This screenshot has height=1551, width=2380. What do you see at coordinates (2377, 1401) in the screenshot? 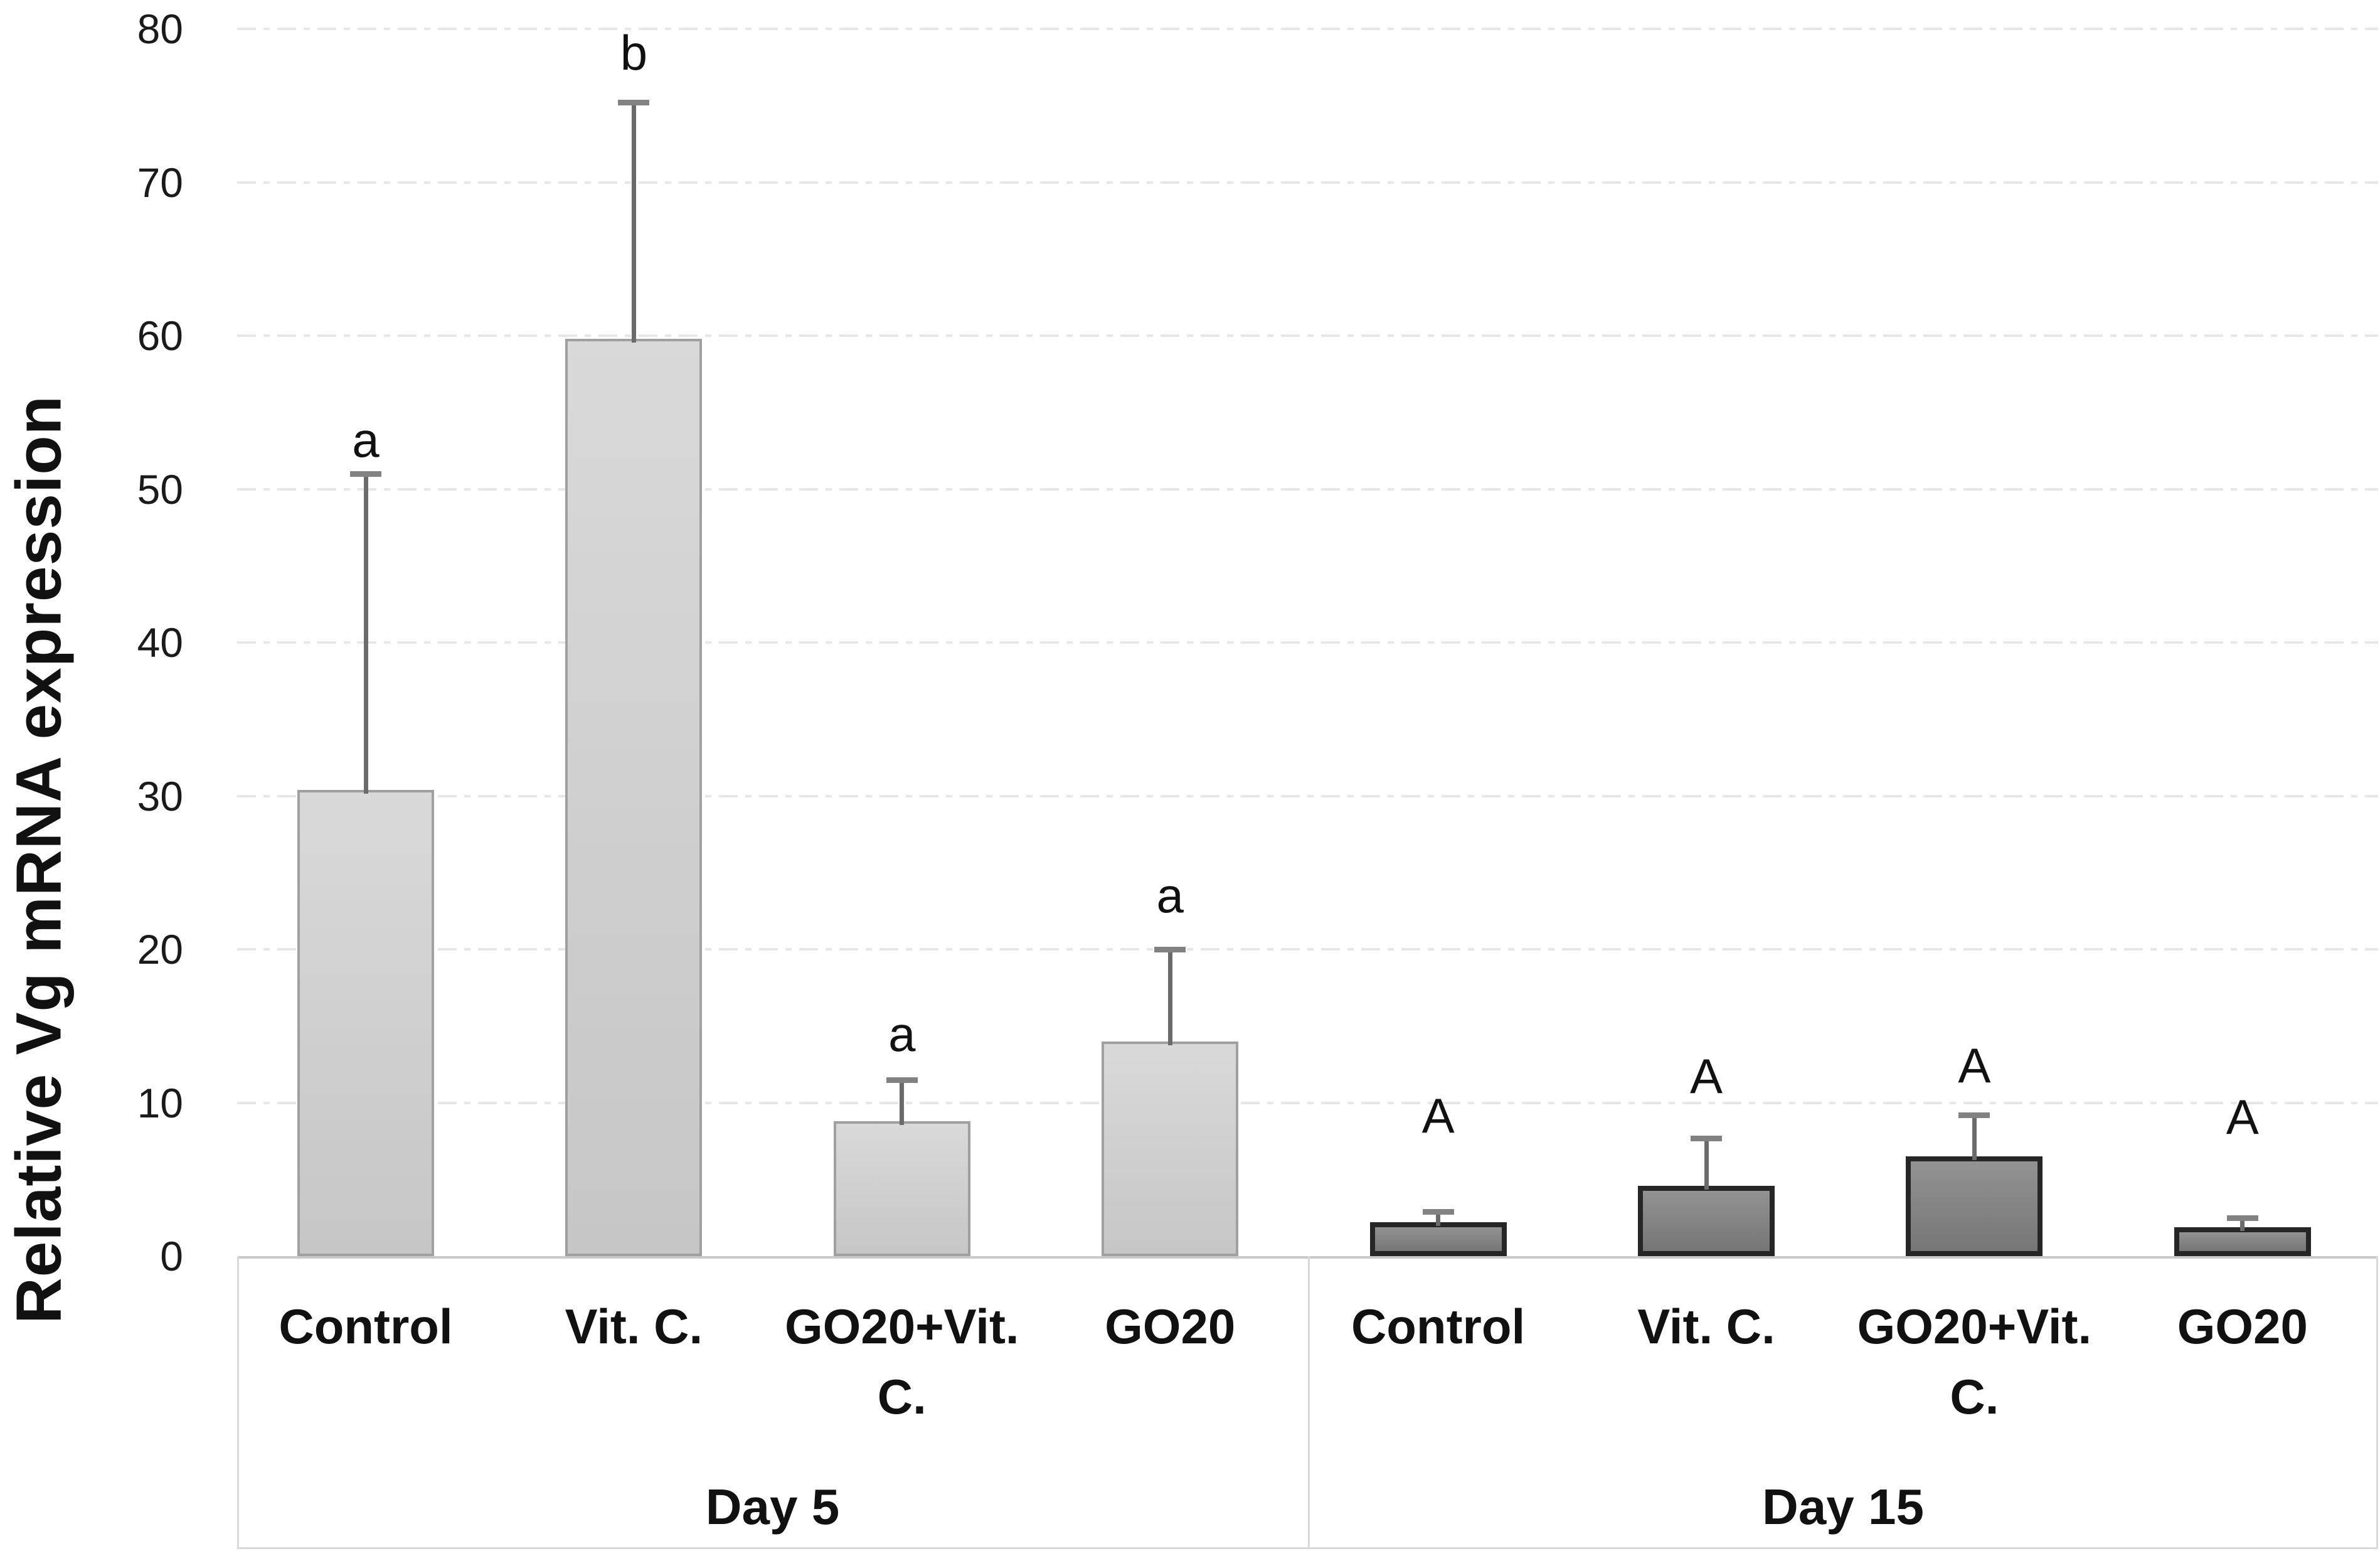
I see `table-border-right` at bounding box center [2377, 1401].